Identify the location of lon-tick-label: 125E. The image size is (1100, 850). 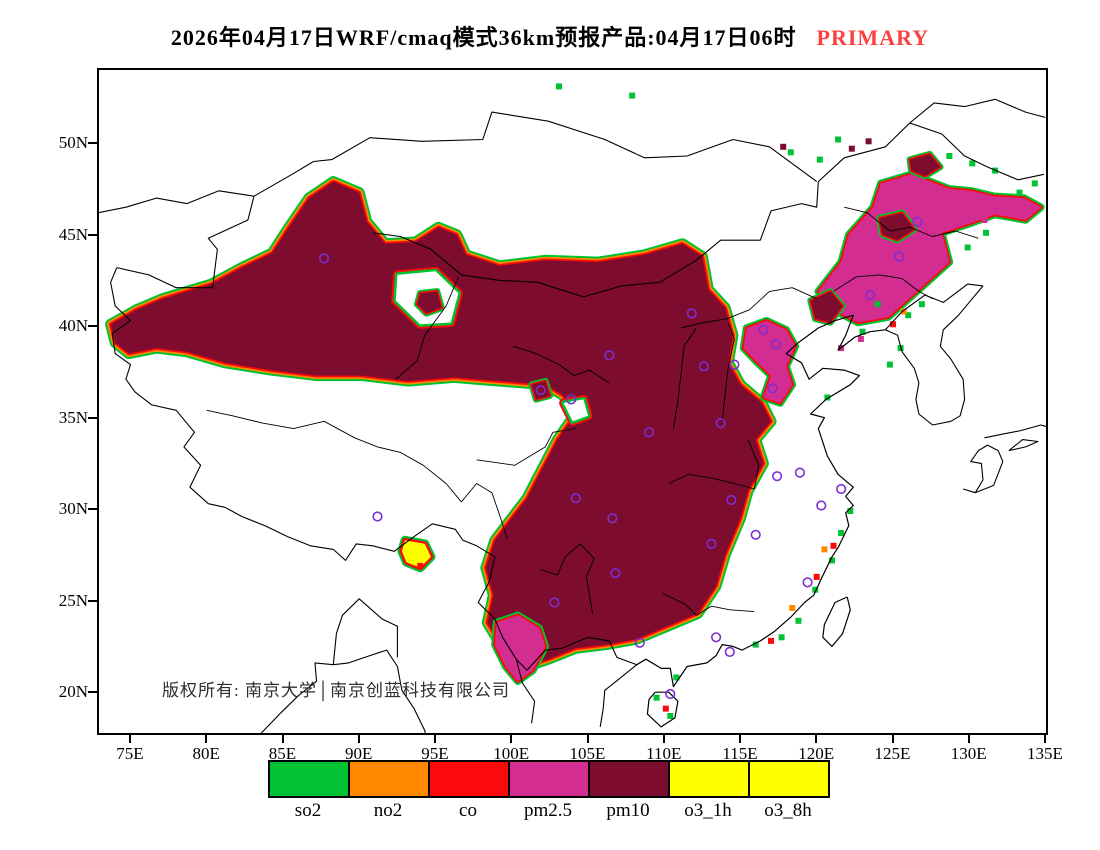
(892, 753).